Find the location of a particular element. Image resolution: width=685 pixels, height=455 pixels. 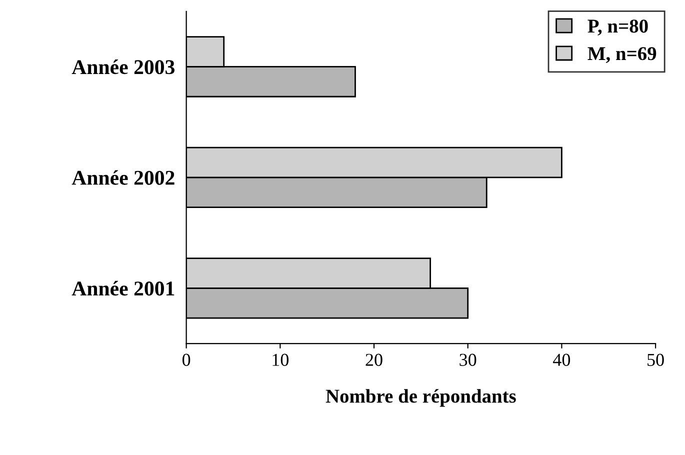

y-tick-label: Année 2002 is located at coordinates (123, 177).